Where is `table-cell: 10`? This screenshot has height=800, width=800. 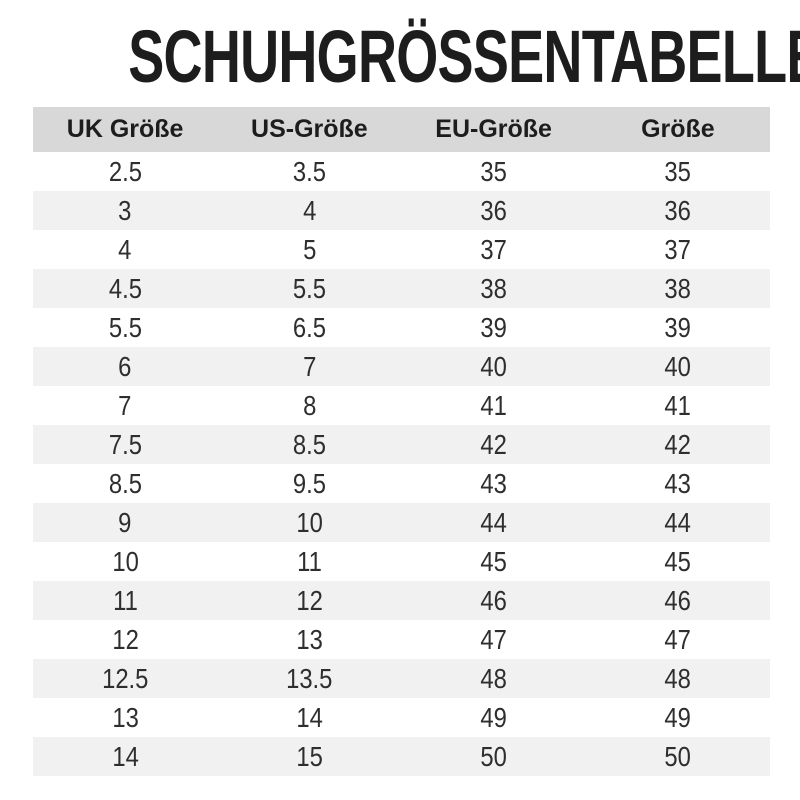 table-cell: 10 is located at coordinates (125, 561).